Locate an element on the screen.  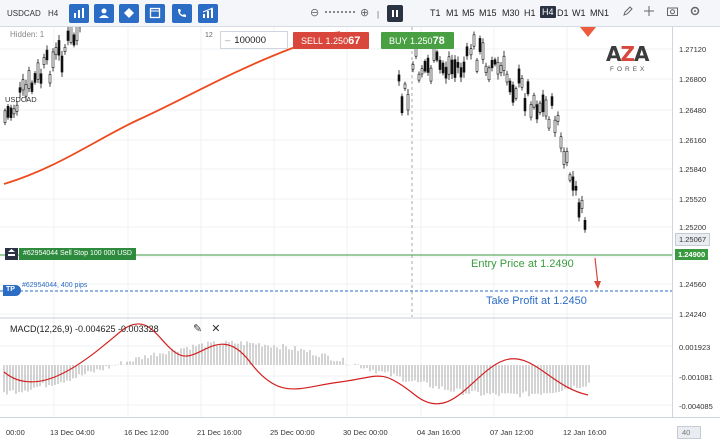
buy-button: BUY 1.25078 is located at coordinates (417, 40).